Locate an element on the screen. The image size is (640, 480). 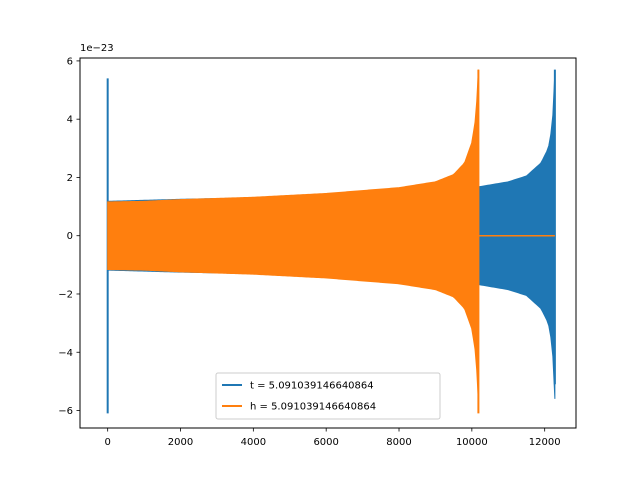
legend-label-1: h = 5.091039146640864 is located at coordinates (313, 407).